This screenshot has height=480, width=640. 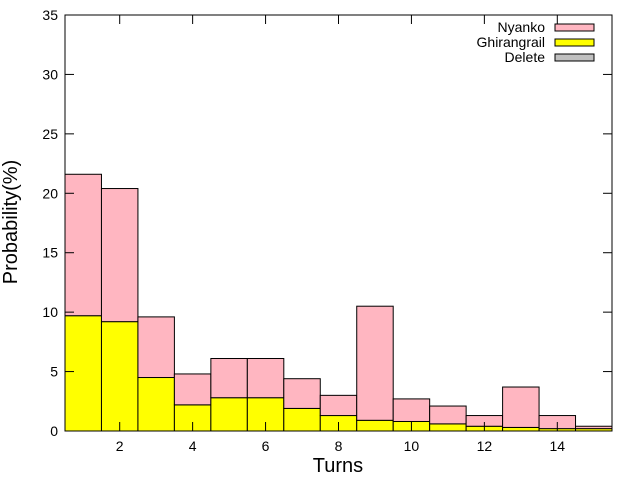 What do you see at coordinates (50, 74) in the screenshot?
I see `y-tick-label: 30` at bounding box center [50, 74].